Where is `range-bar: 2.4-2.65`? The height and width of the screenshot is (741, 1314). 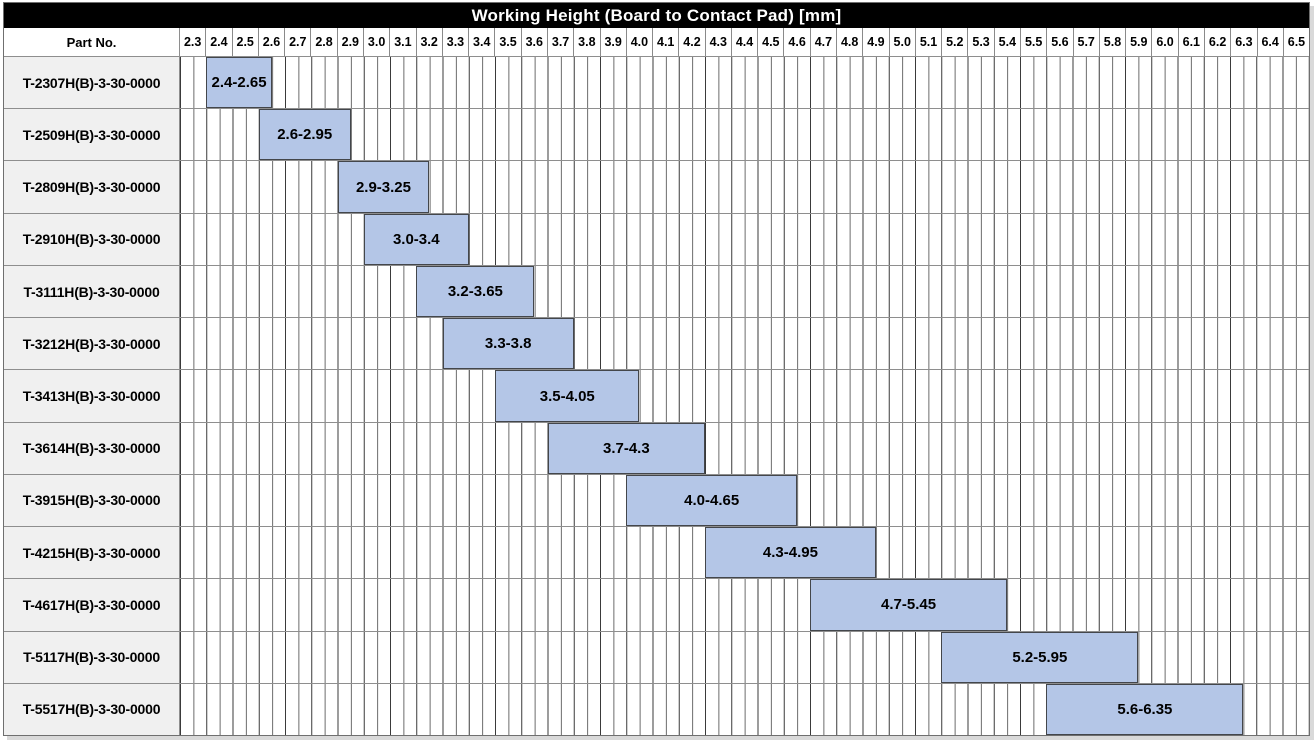
range-bar: 2.4-2.65 is located at coordinates (239, 83).